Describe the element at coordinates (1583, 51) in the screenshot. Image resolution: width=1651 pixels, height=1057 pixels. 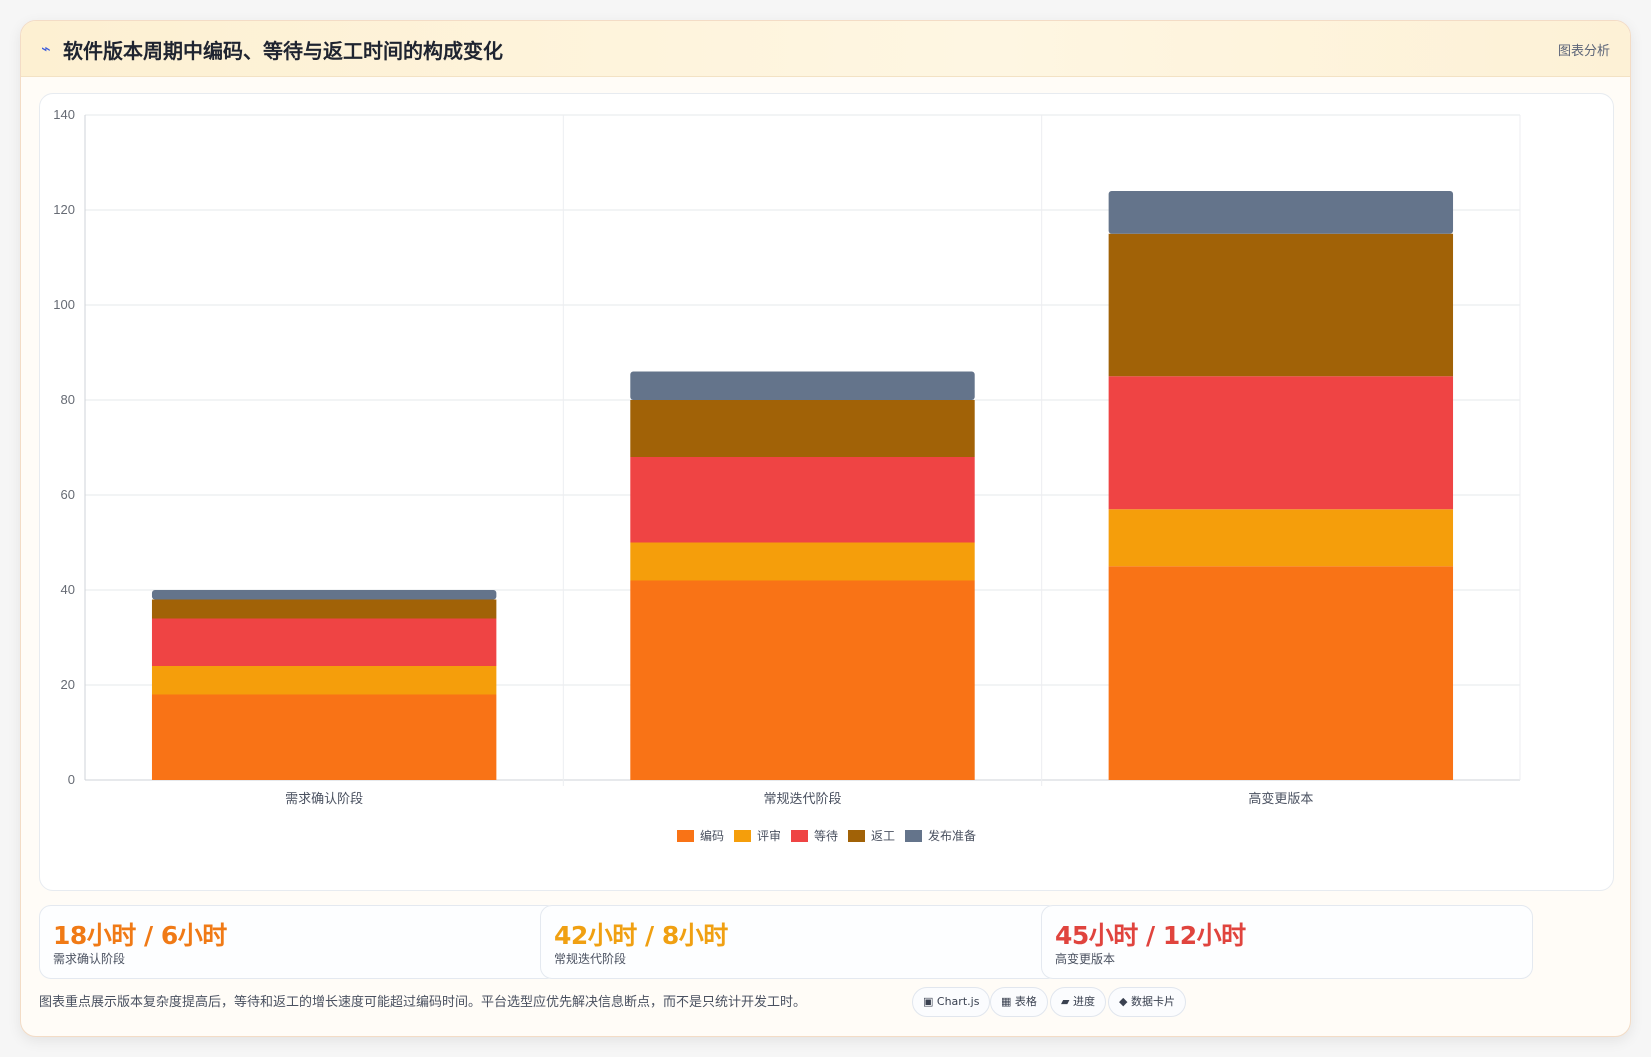
I see `chart-analysis-label: 图表分析` at that location.